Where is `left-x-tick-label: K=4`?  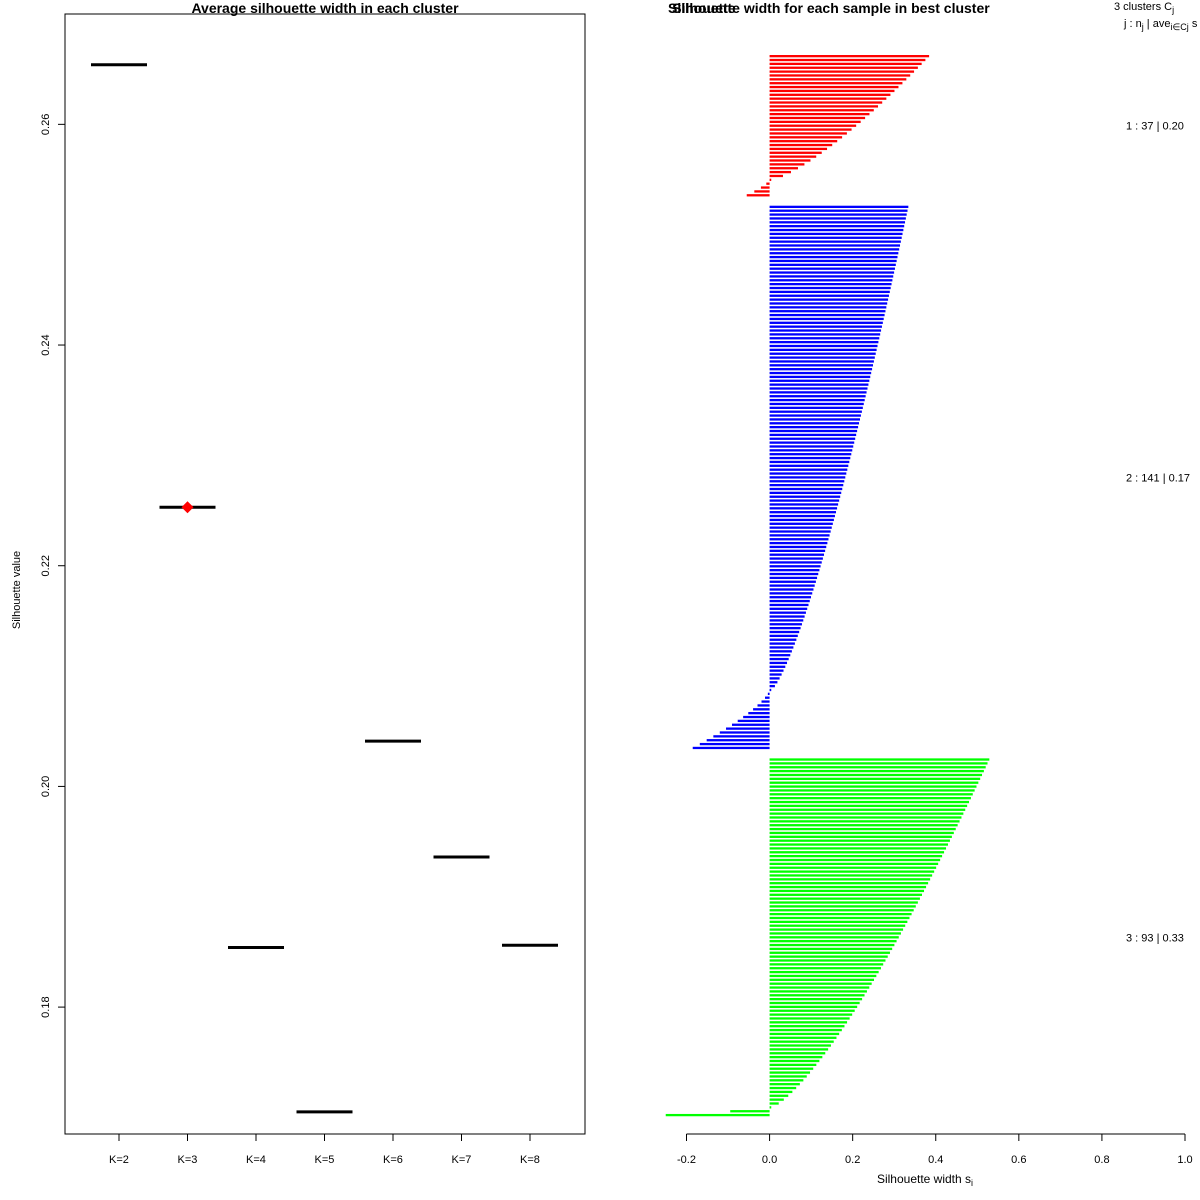 left-x-tick-label: K=4 is located at coordinates (256, 1160).